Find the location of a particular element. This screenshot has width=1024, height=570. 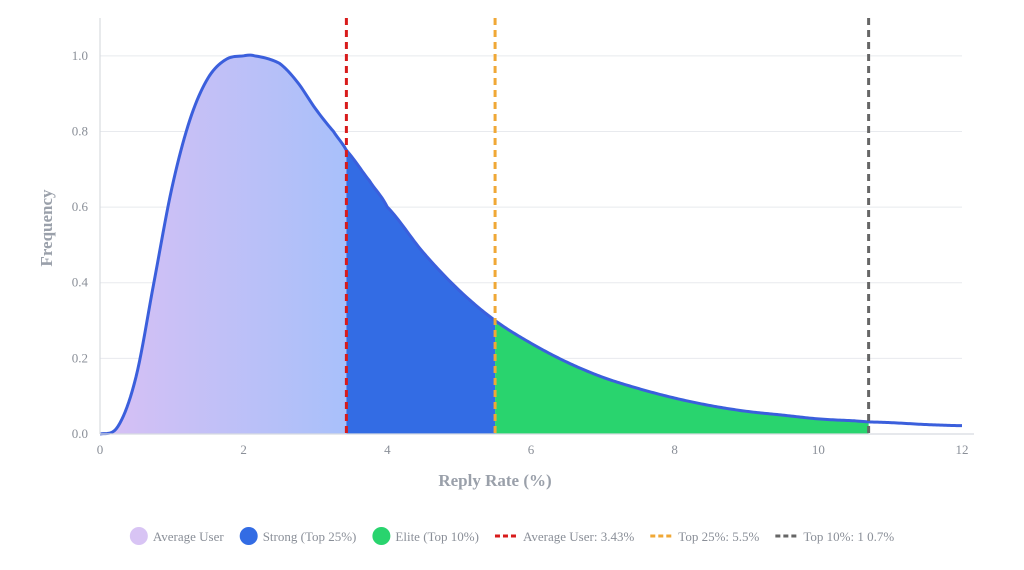

x-tick-label: 10 is located at coordinates (818, 449).